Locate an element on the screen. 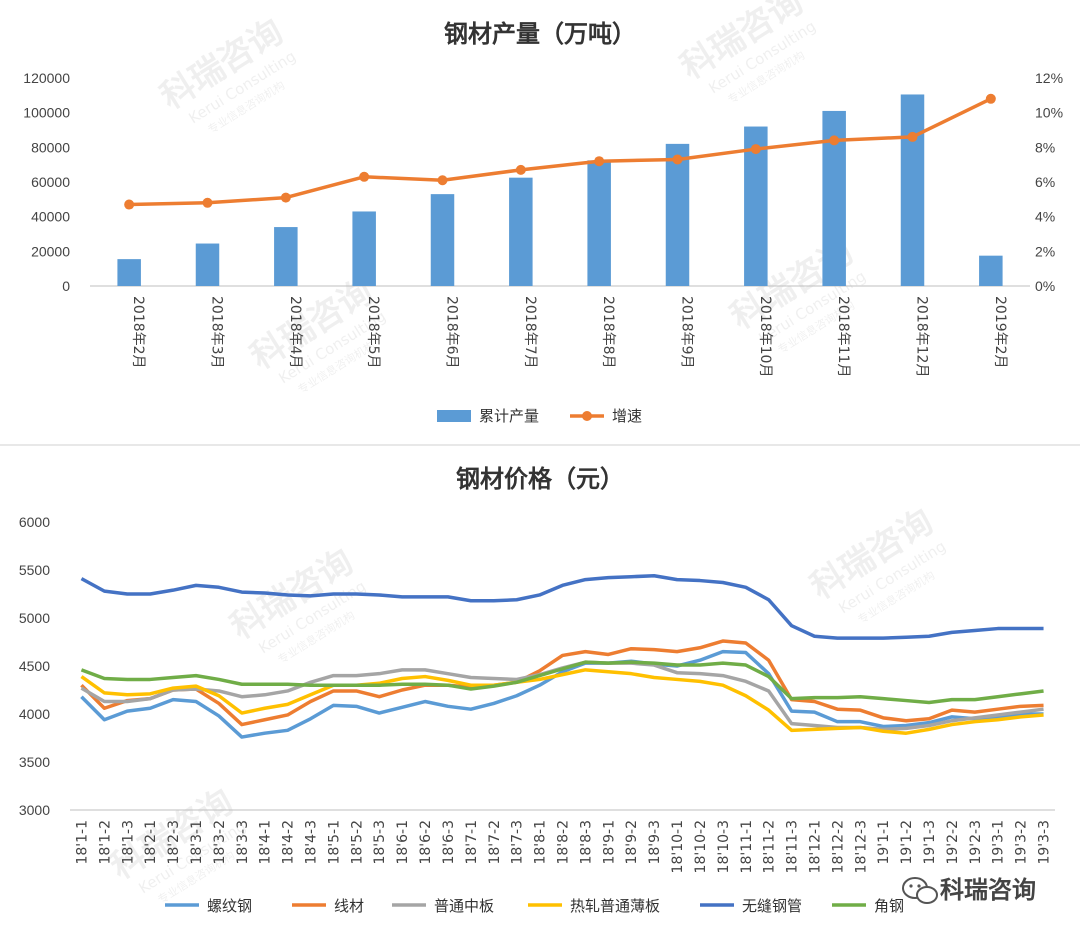  y-tick-label: 5000 is located at coordinates (34, 618).